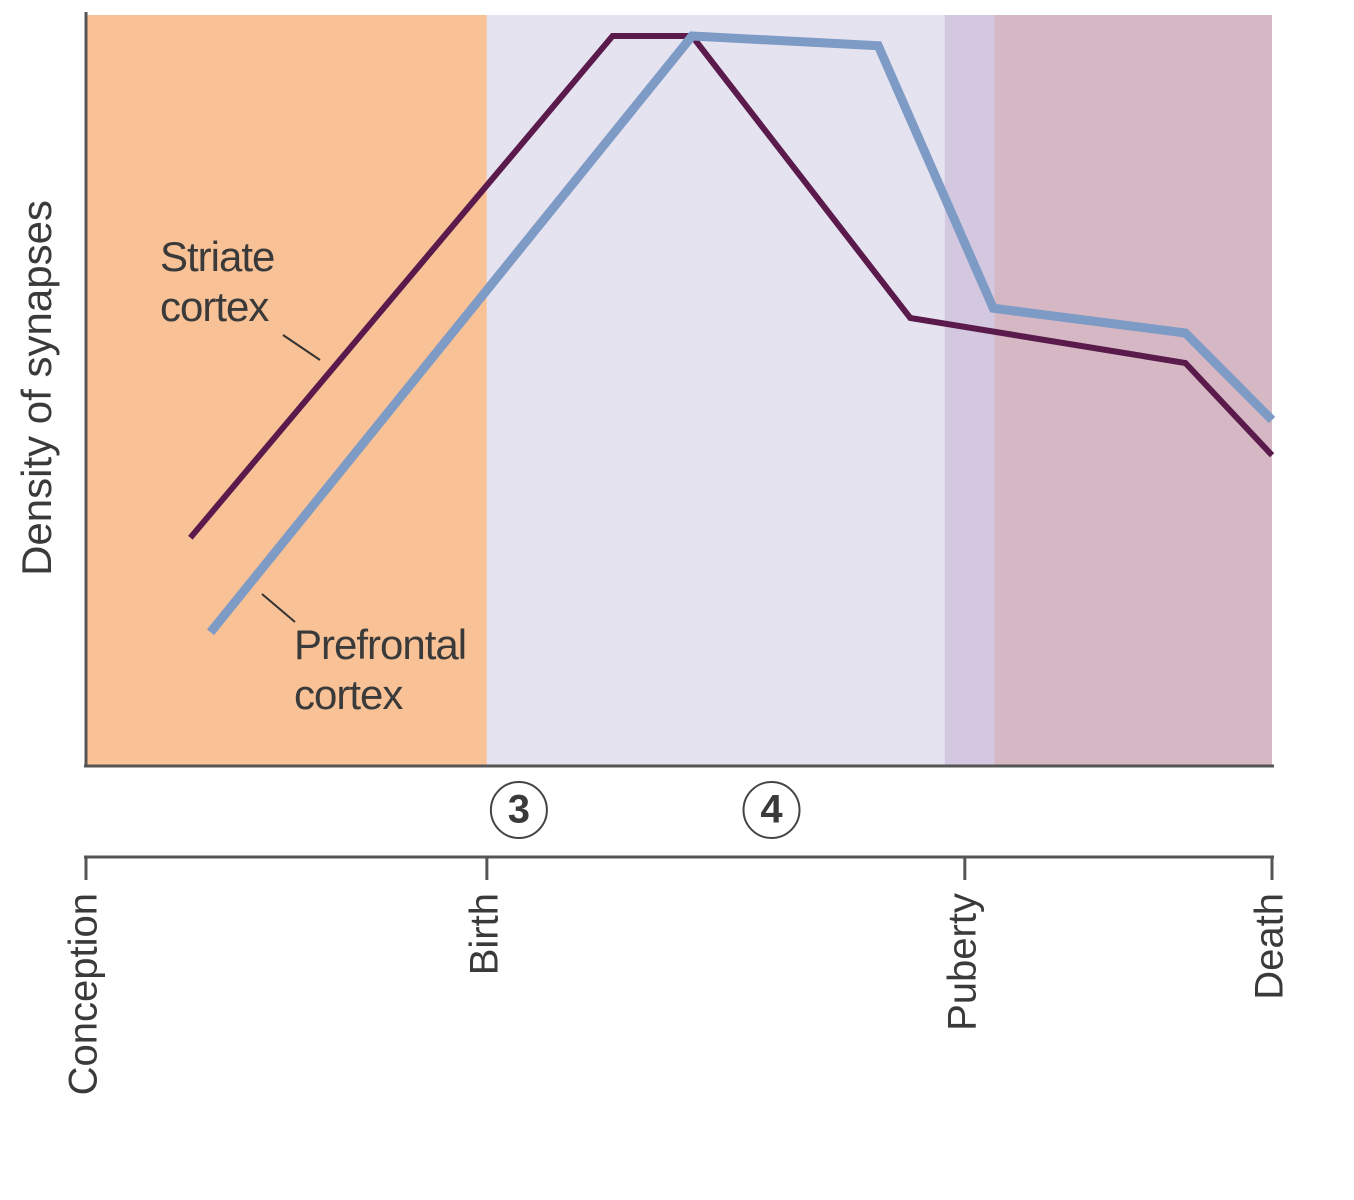  I want to click on annotation-label: 4, so click(771, 810).